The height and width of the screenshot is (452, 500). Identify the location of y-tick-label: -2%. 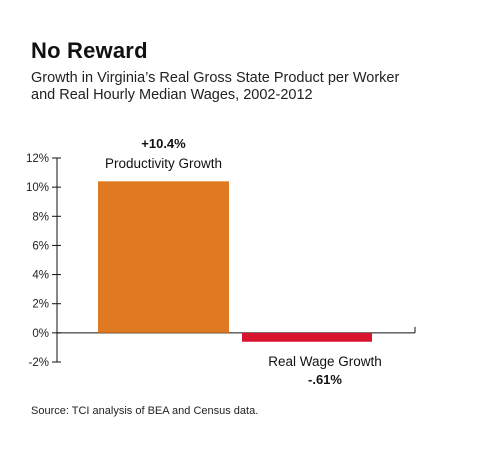
(39, 363).